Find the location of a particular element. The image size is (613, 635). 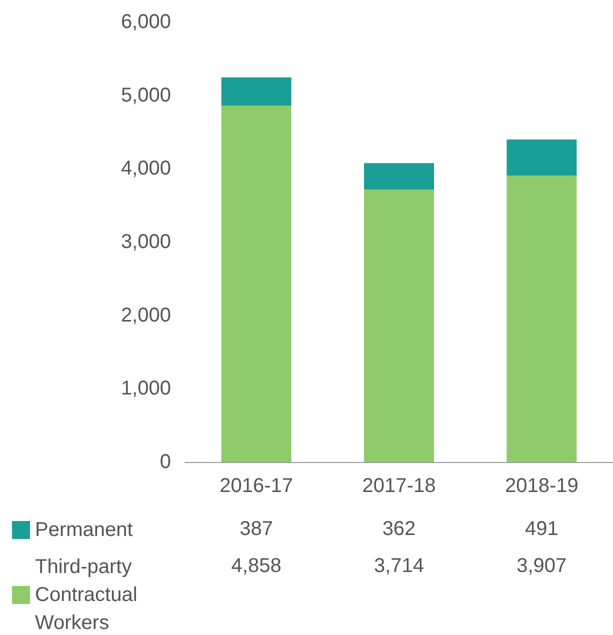

y-tick-label: 1,000 is located at coordinates (145, 389).